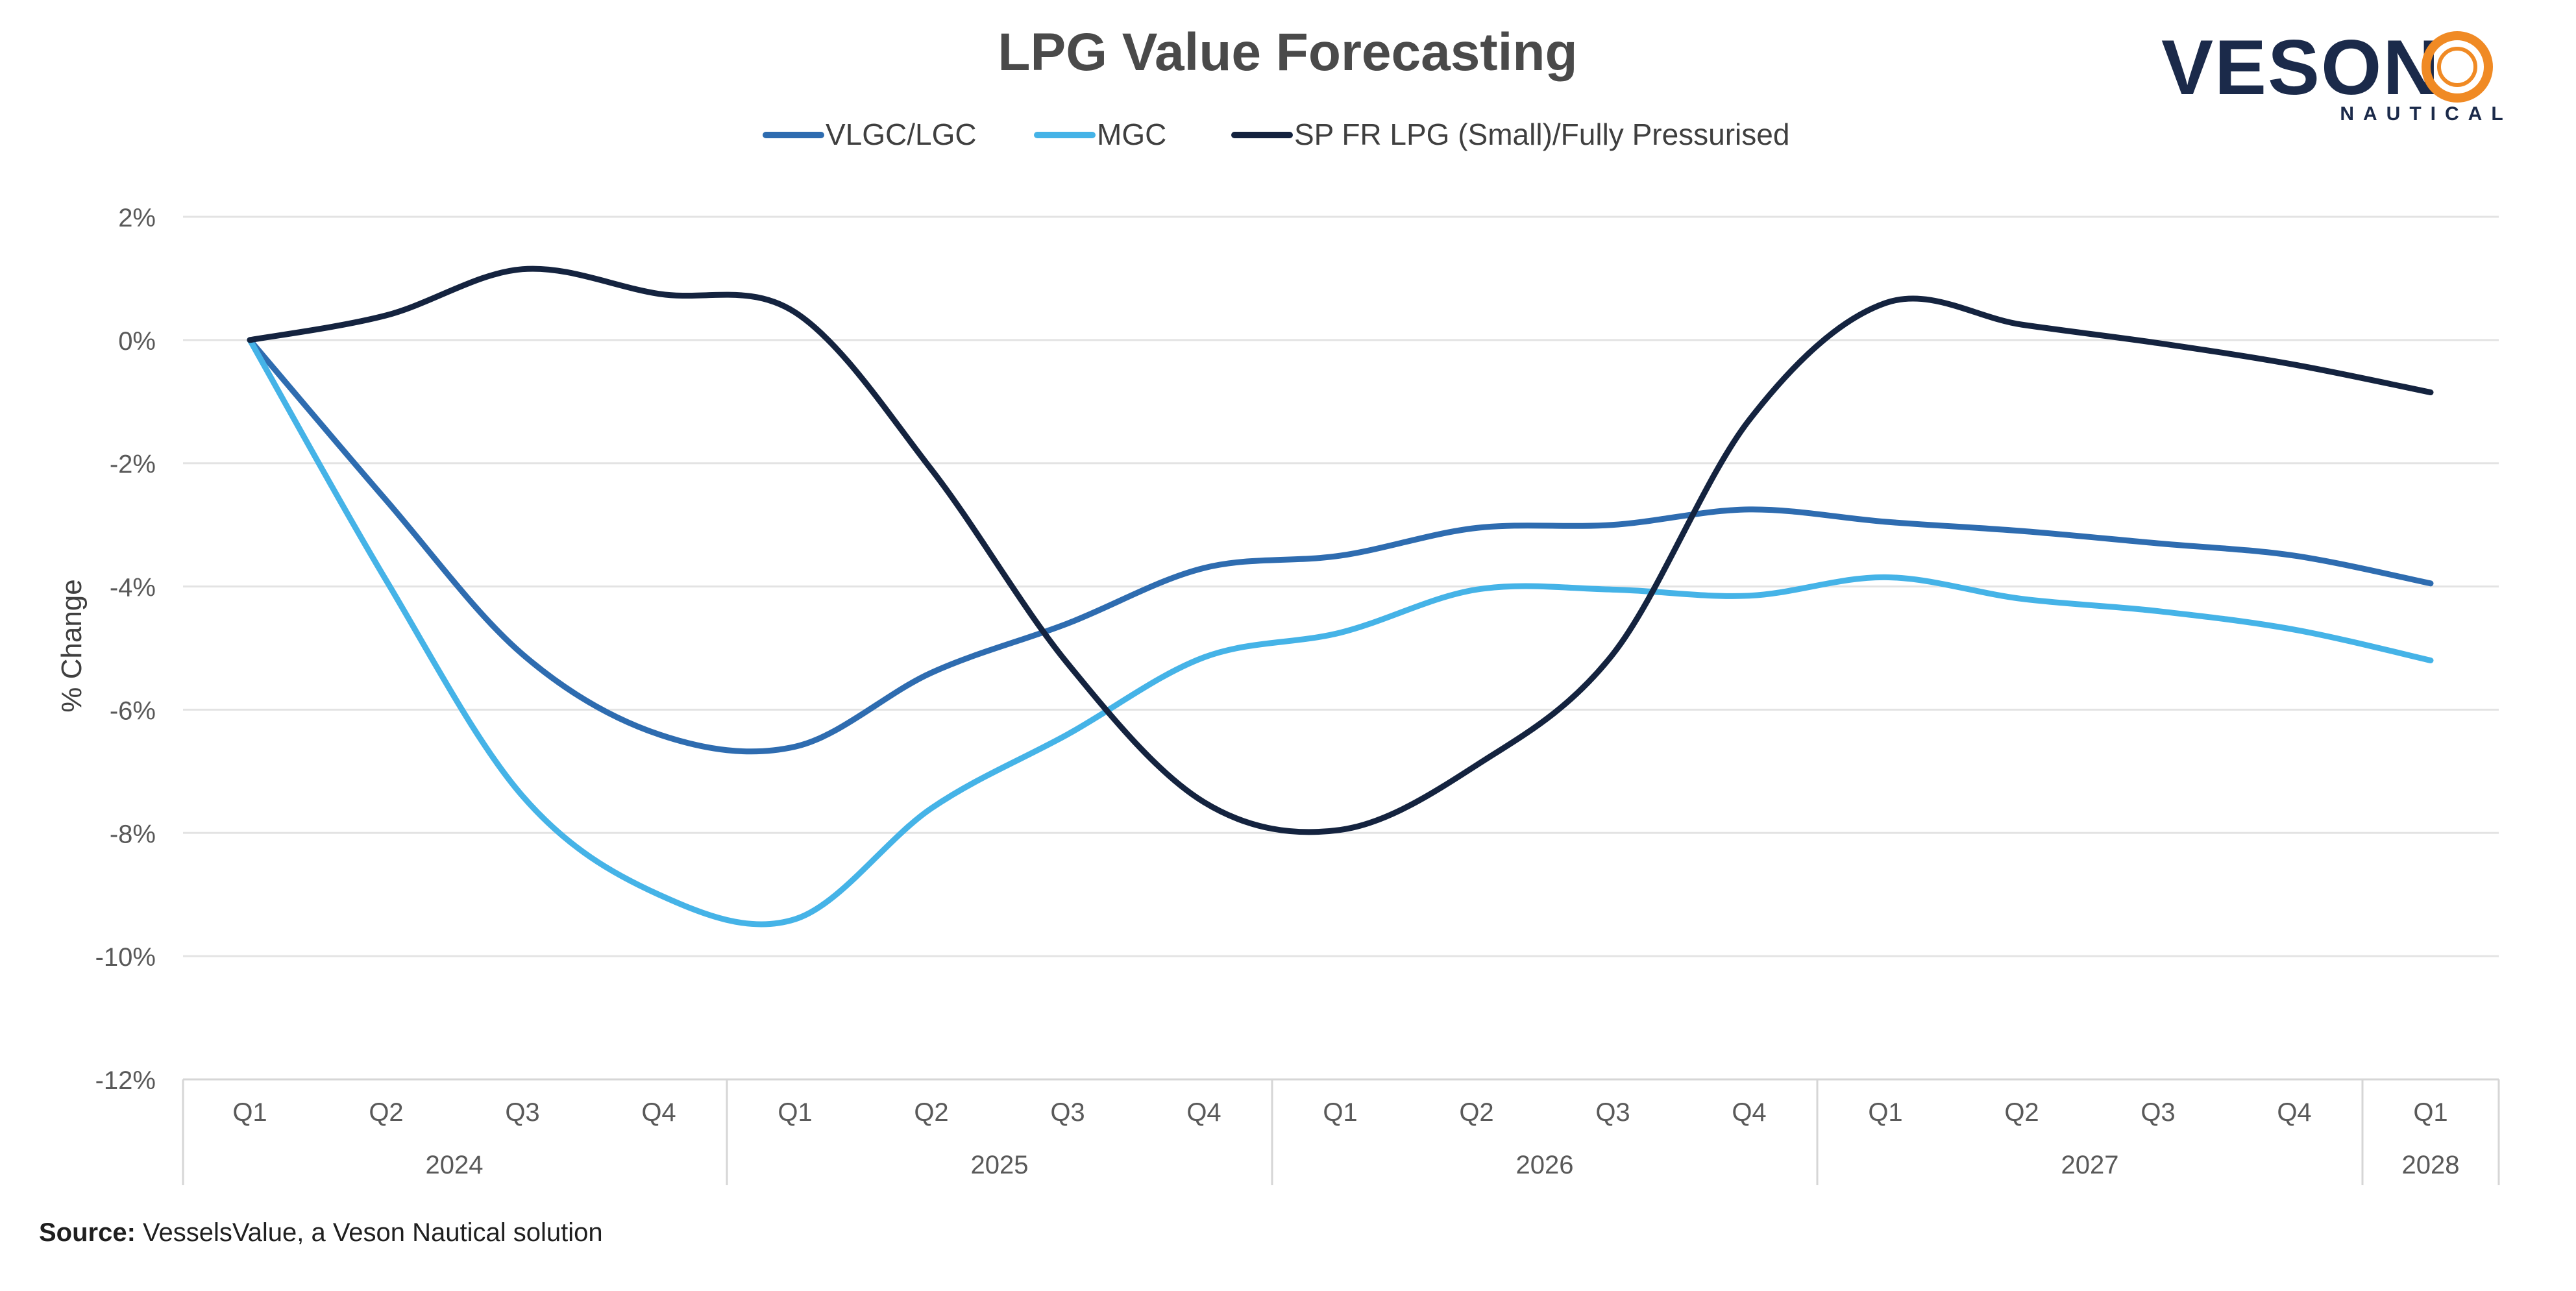 This screenshot has height=1291, width=2576. I want to click on source-label: Source:, so click(87, 1232).